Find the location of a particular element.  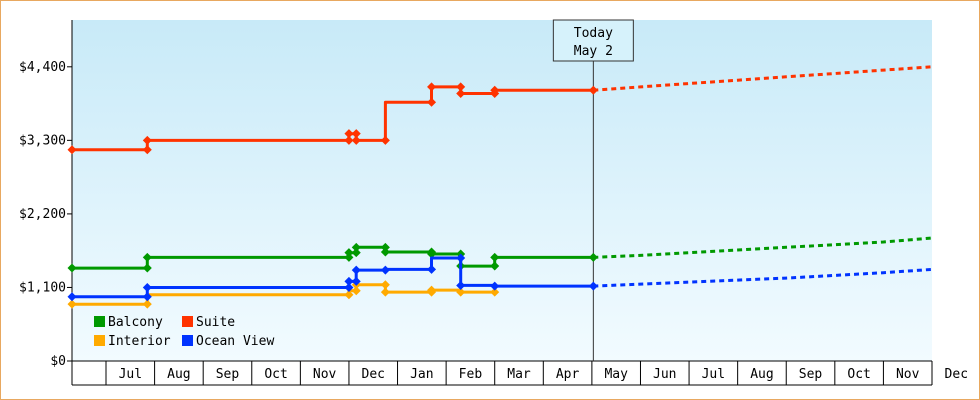

legend-label: Ocean View is located at coordinates (235, 341).